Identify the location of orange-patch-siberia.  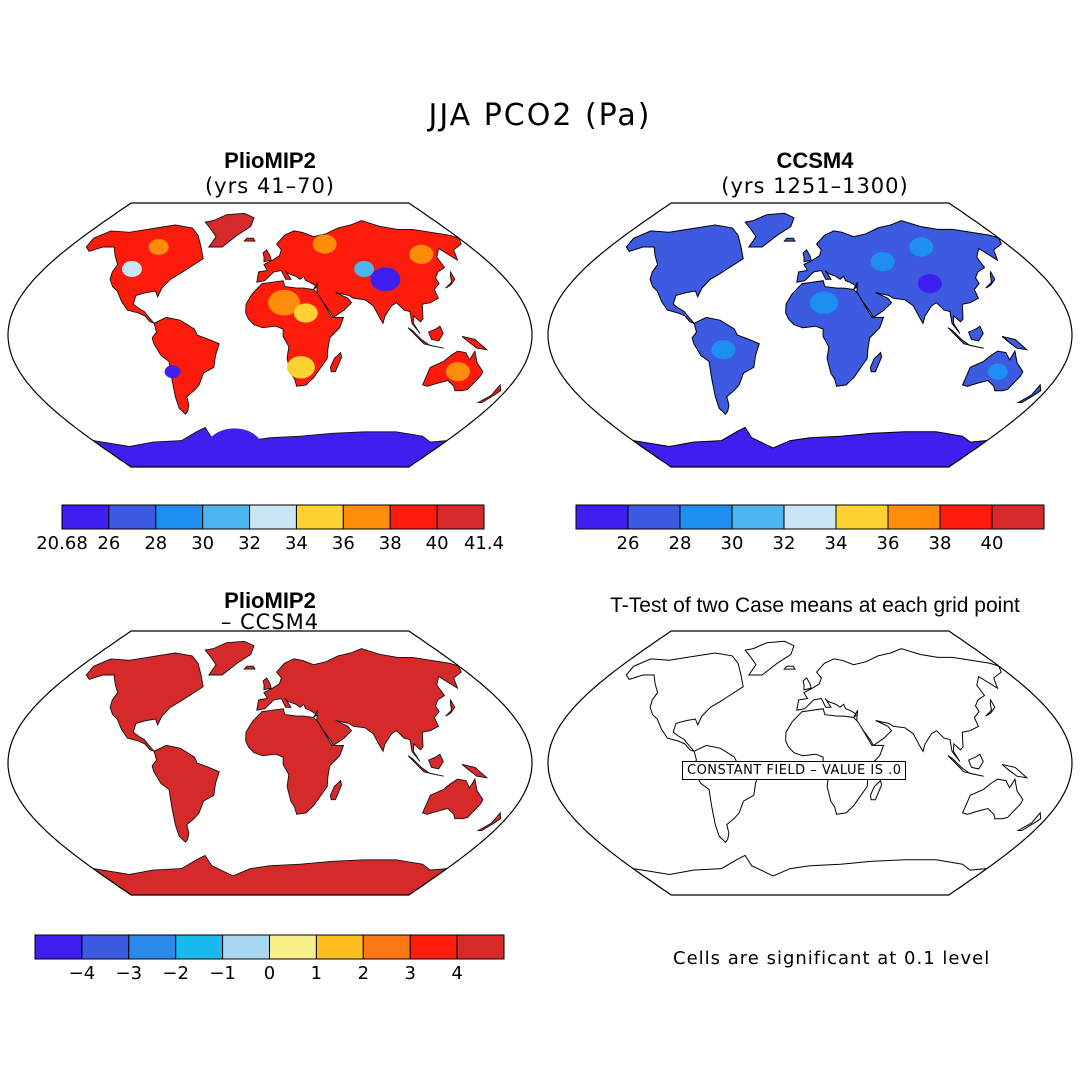
(421, 254).